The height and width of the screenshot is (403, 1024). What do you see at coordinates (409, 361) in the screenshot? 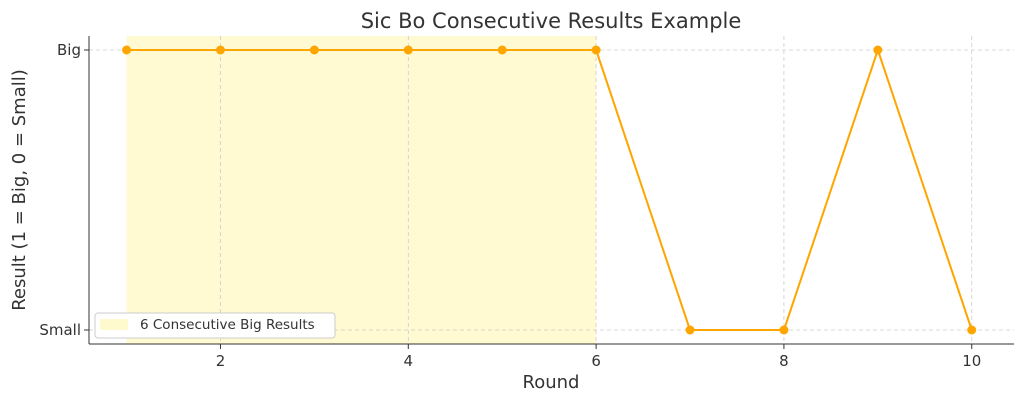
I see `x-tick-label: 4` at bounding box center [409, 361].